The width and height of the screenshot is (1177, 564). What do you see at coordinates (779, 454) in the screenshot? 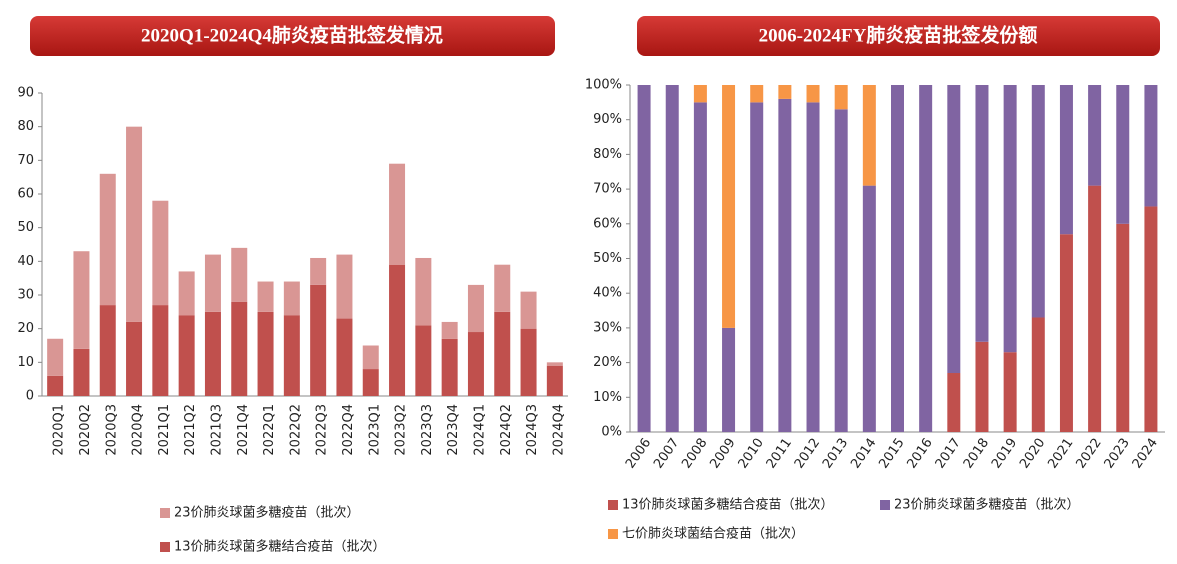
I see `x-tick-label: 2011` at bounding box center [779, 454].